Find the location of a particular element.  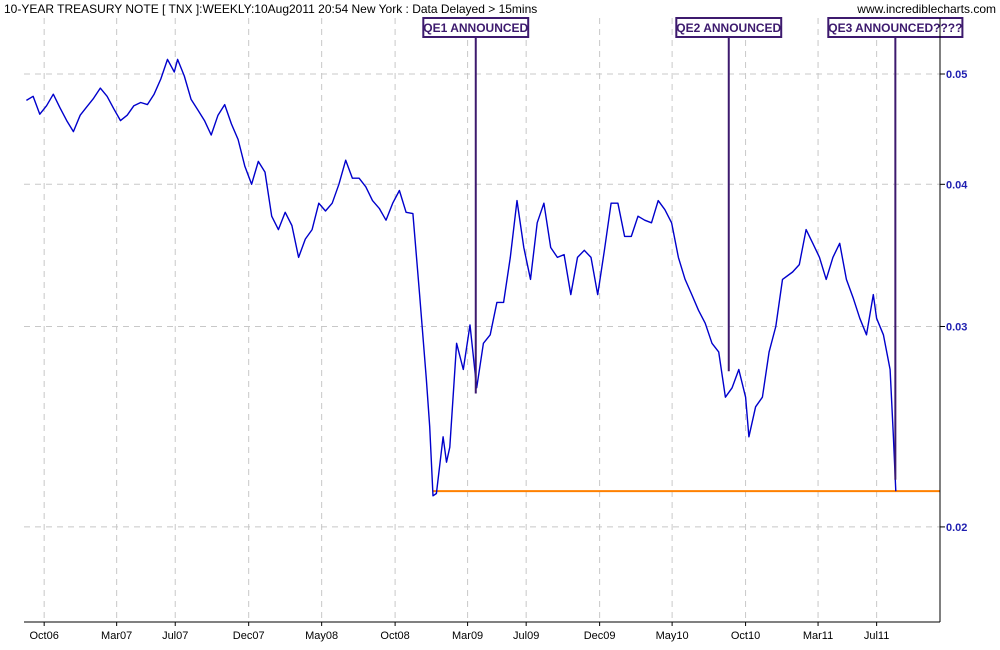

x-tick-label-12: Jul11 is located at coordinates (876, 636).